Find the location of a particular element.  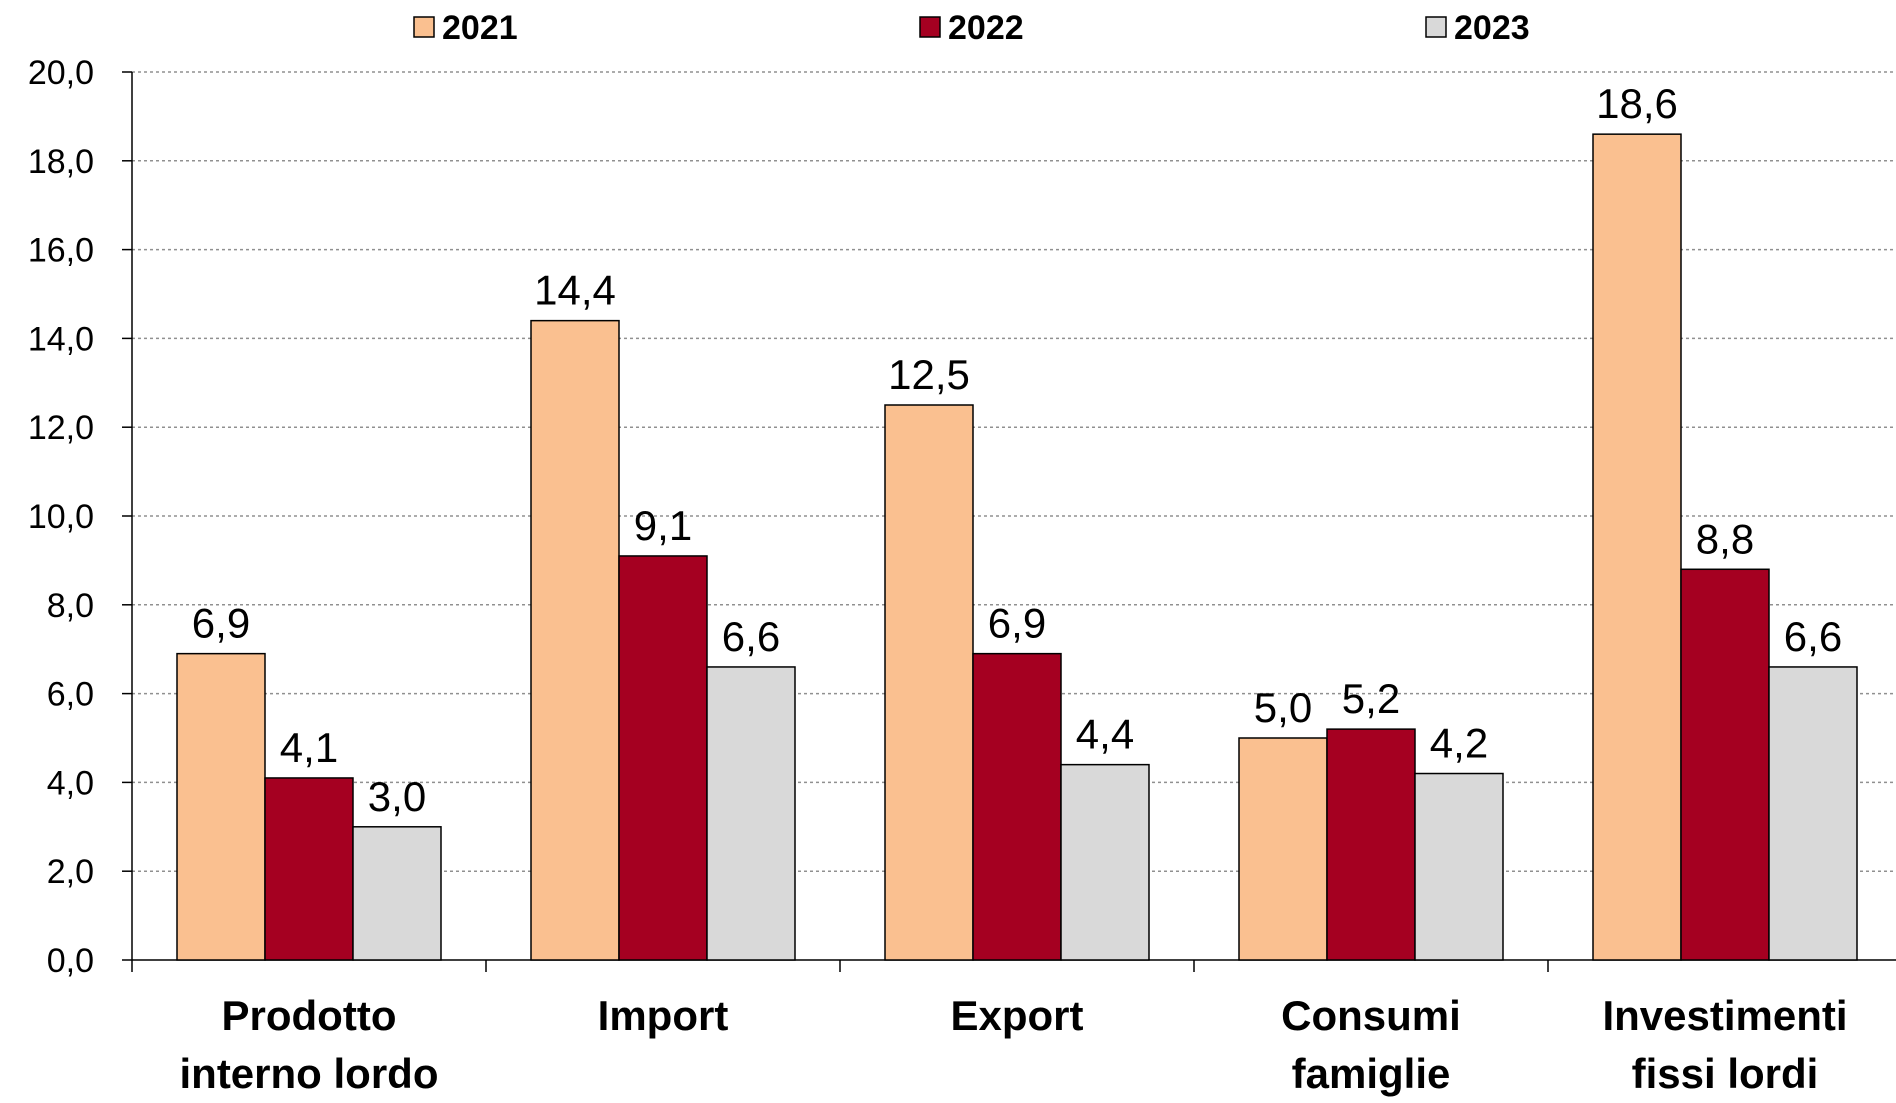

y-tick-label: 14,0 is located at coordinates (61, 339).